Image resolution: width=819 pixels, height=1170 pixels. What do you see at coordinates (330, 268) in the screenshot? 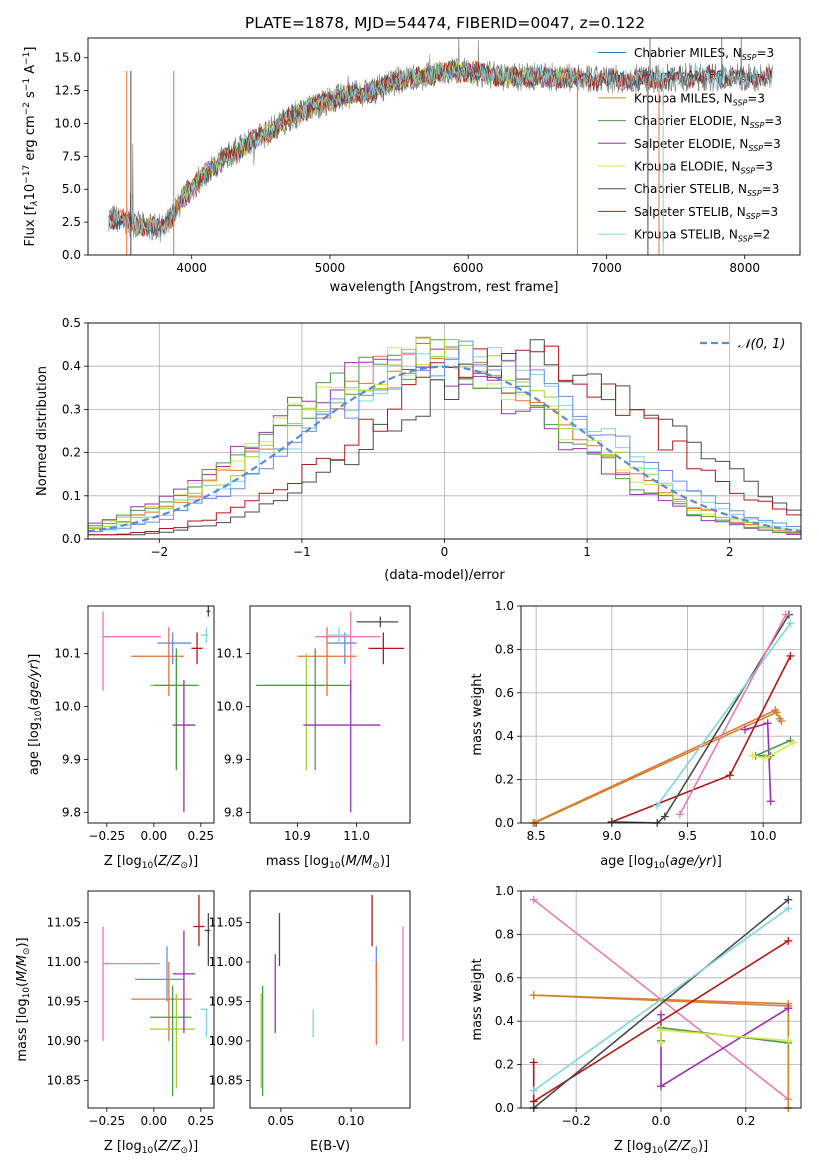
I see `x-tick-label: 5000` at bounding box center [330, 268].